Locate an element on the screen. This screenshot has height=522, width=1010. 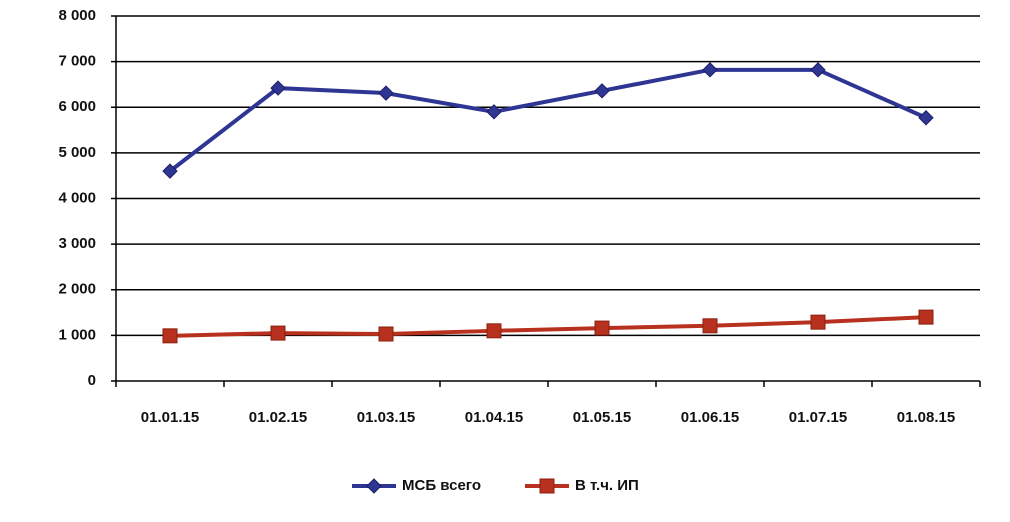
y-tick-label: 2 000 is located at coordinates (77, 289).